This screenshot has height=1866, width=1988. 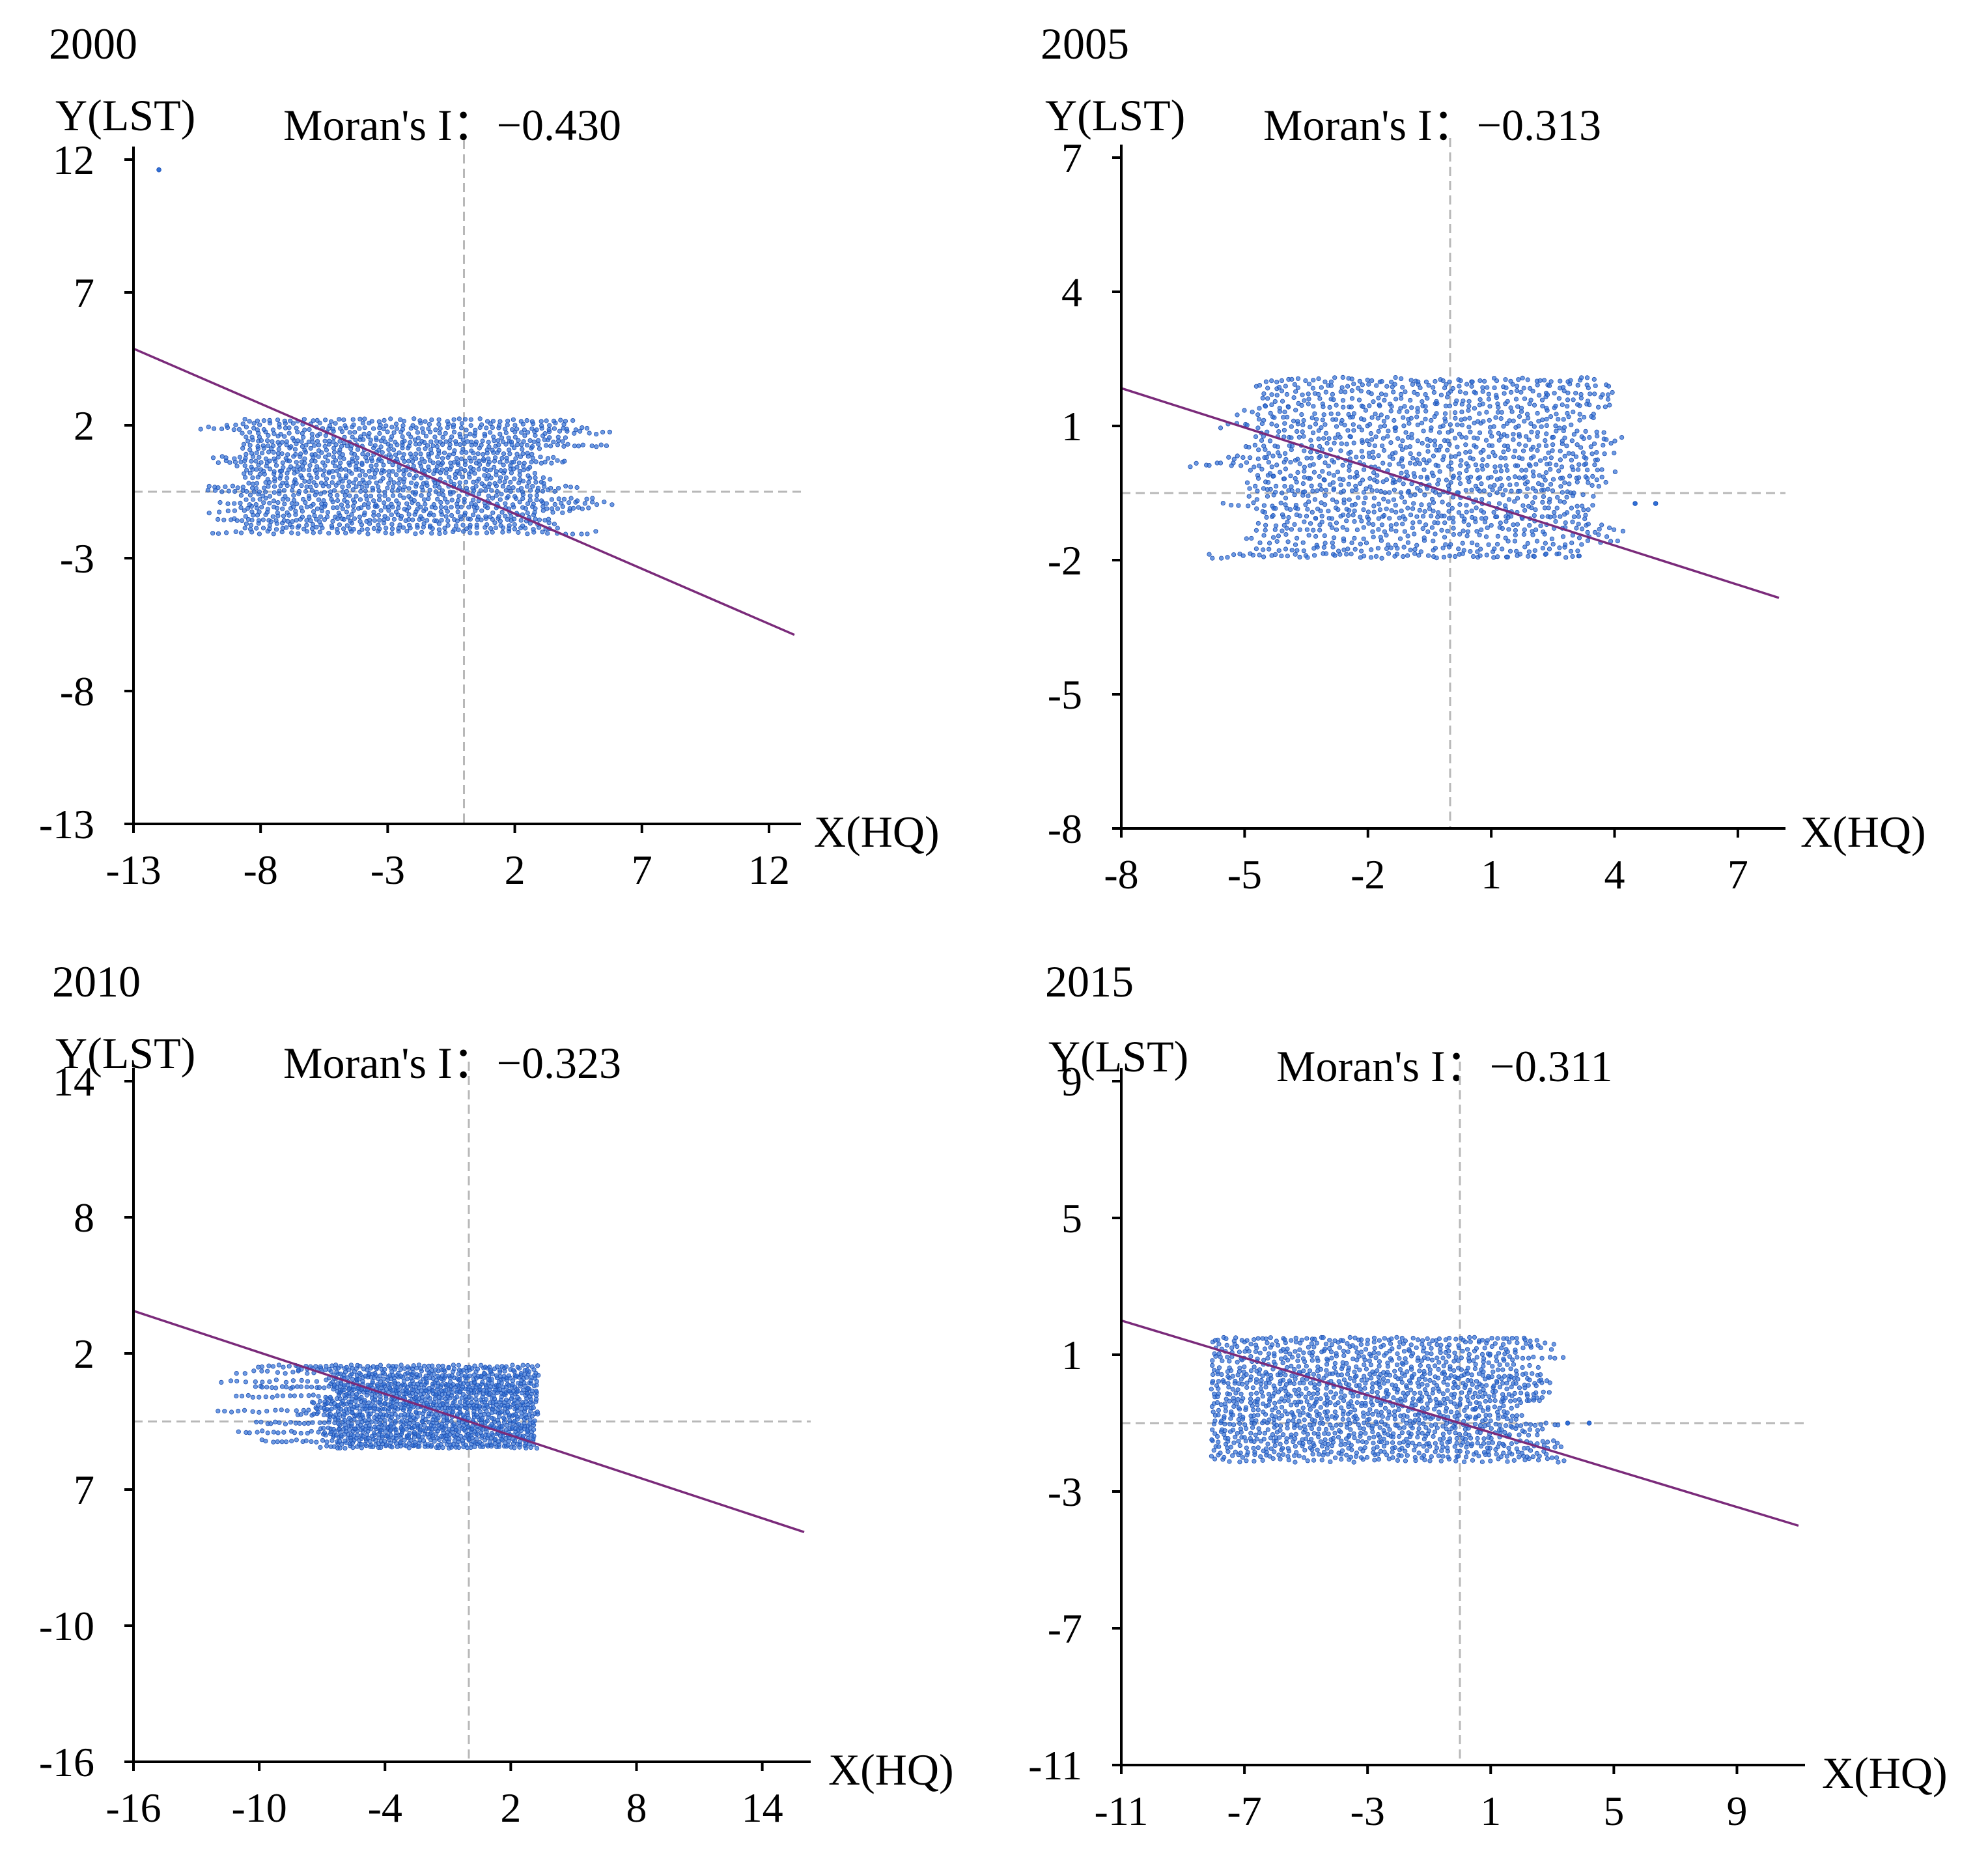 I want to click on y-tick-label: -3, so click(x=77, y=558).